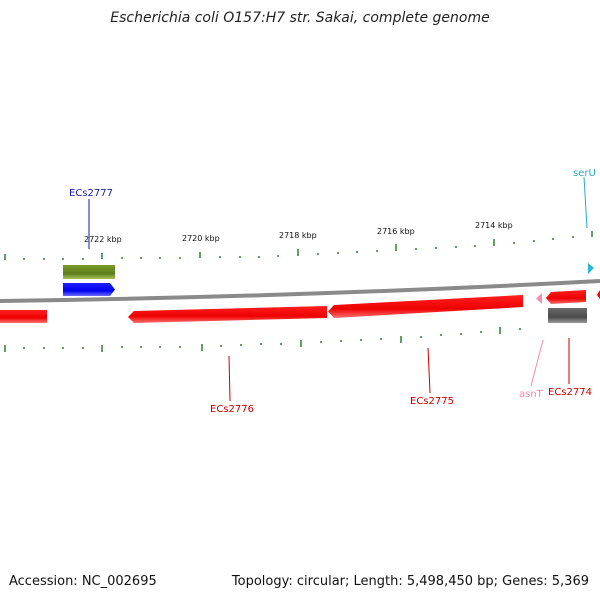 Image resolution: width=600 pixels, height=600 pixels. What do you see at coordinates (89, 272) in the screenshot?
I see `gene-feature-forward` at bounding box center [89, 272].